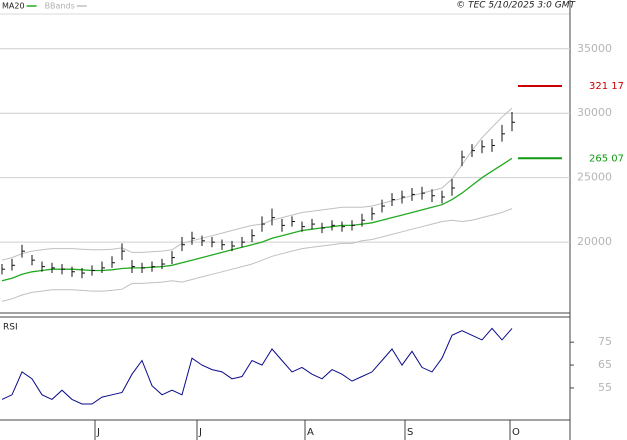  Describe the element at coordinates (310, 432) in the screenshot. I see `x-tick-label: A` at that location.